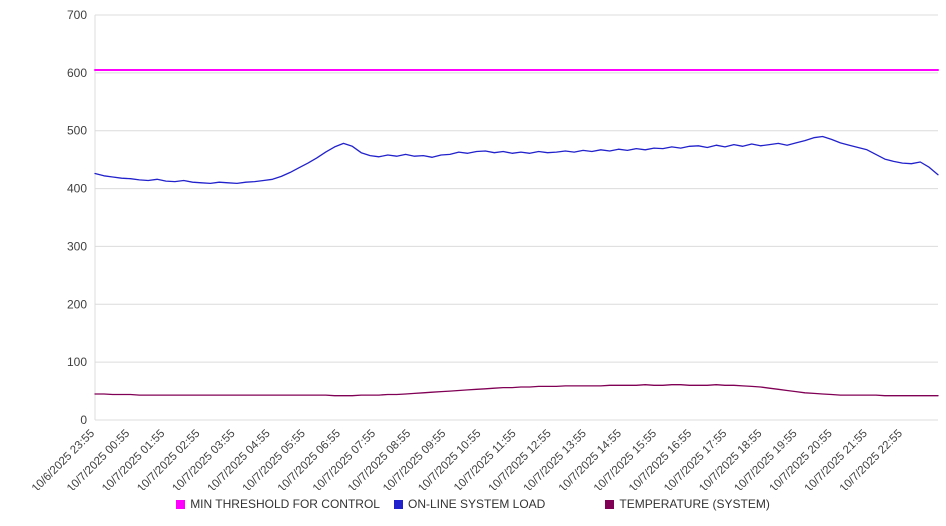  I want to click on legend-item-min-threshold: MIN THRESHOLD FOR CONTROL, so click(278, 504).